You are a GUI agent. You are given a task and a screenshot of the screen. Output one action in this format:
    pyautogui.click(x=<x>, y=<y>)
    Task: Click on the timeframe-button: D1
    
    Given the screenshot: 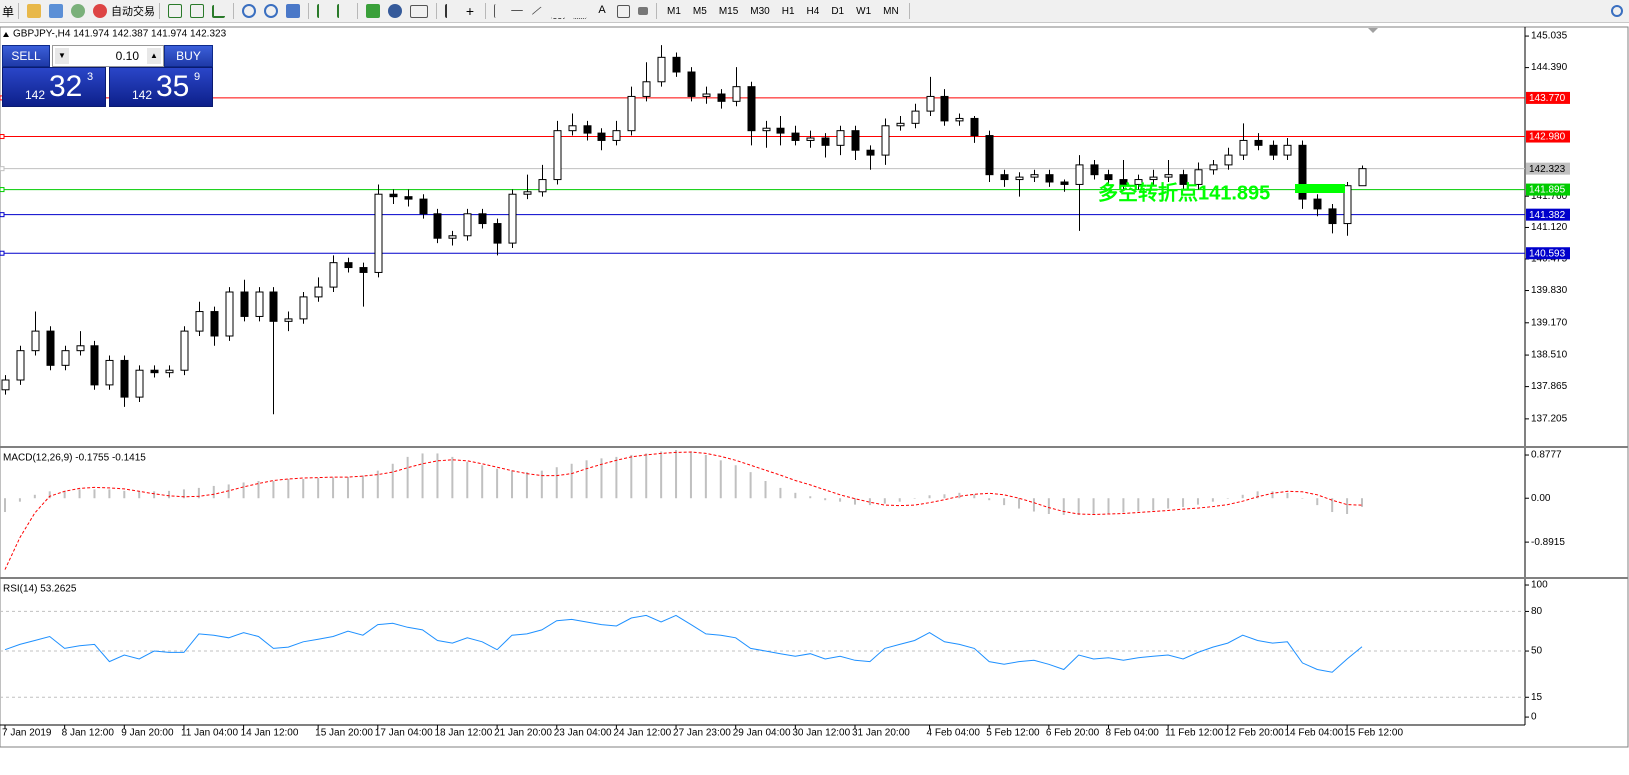 What is the action you would take?
    pyautogui.click(x=838, y=11)
    